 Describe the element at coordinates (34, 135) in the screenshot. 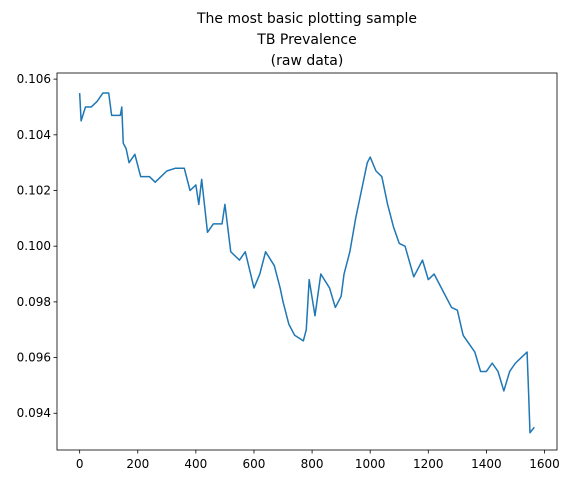

I see `y-tick-label: 0.104` at that location.